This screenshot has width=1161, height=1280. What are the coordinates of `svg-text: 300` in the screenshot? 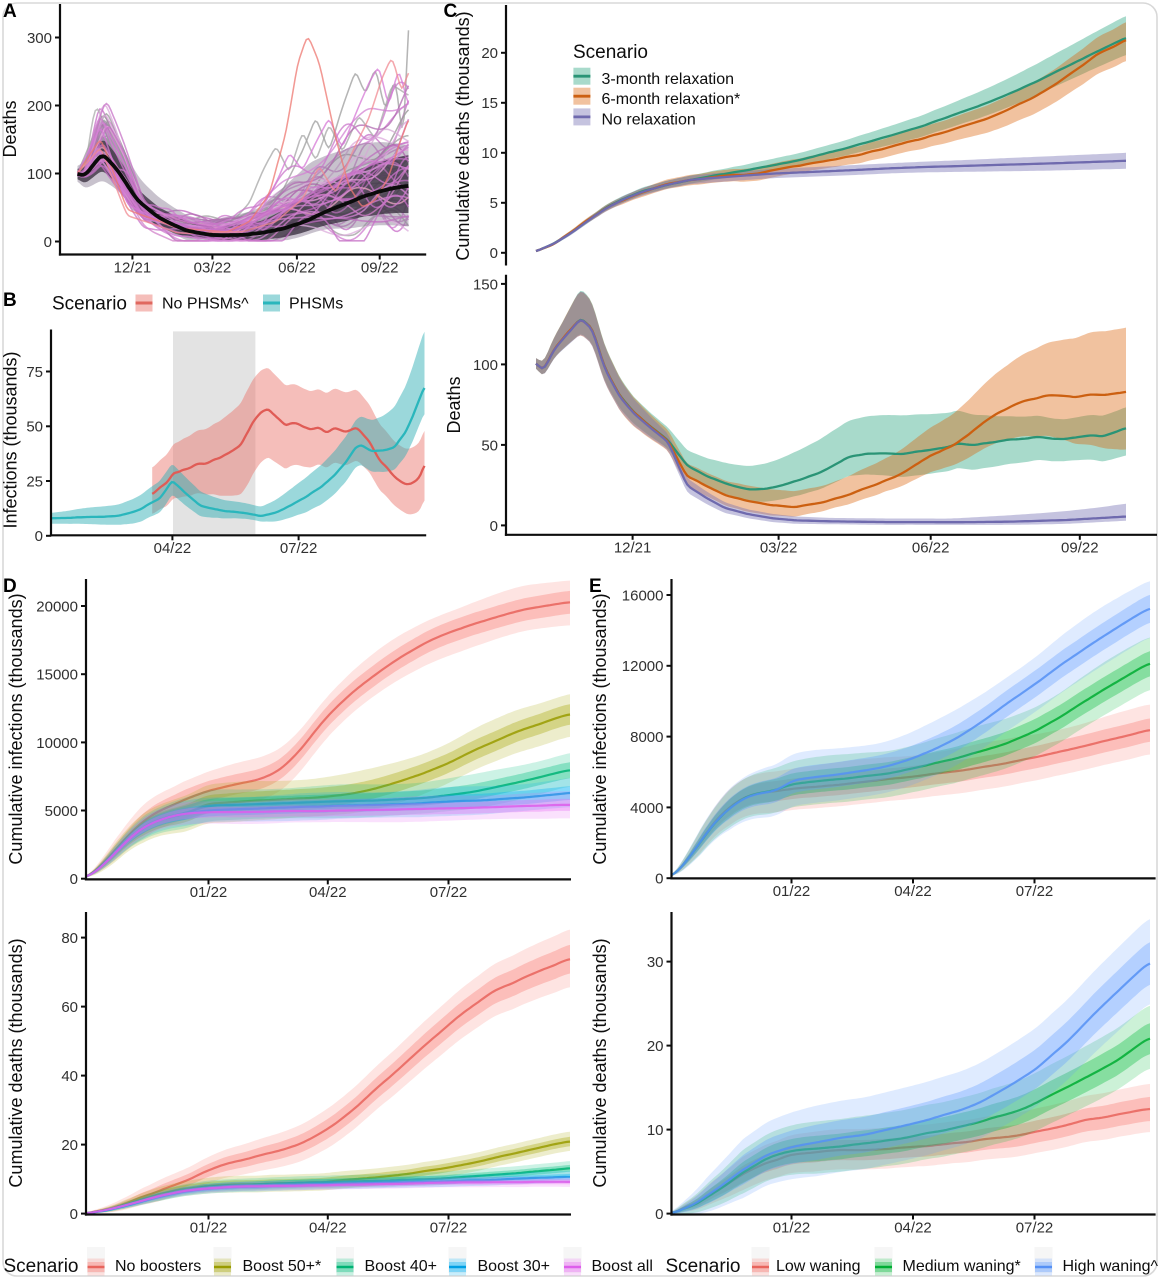 It's located at (39, 38).